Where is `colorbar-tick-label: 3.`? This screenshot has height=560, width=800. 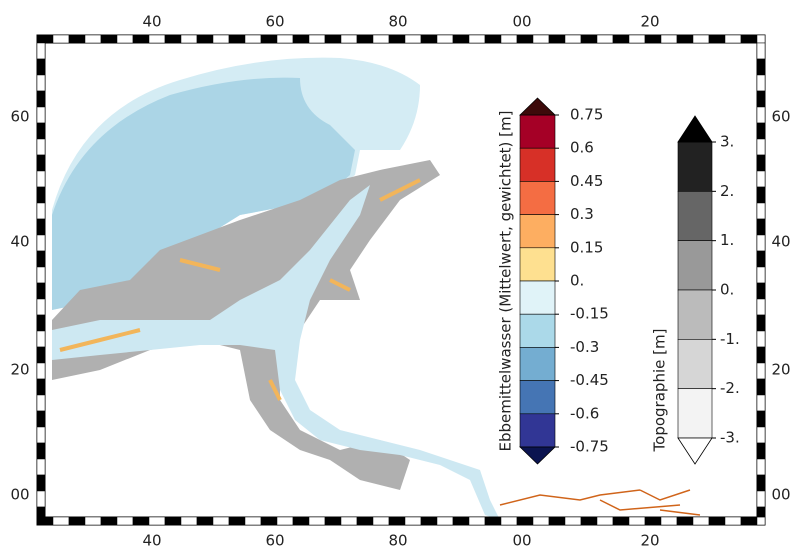
colorbar-tick-label: 3. is located at coordinates (727, 142).